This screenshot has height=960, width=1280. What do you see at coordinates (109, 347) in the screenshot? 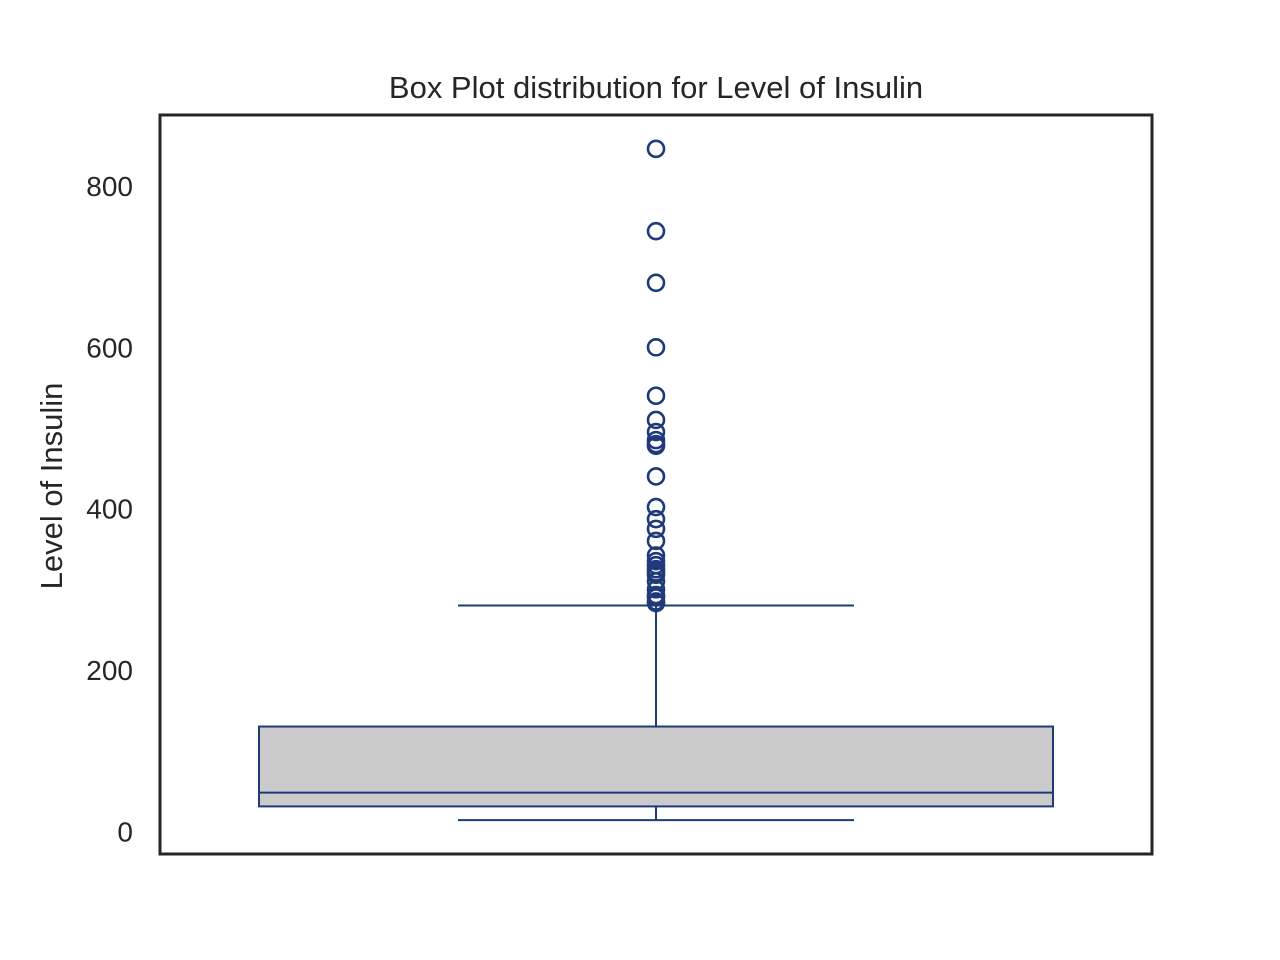
I see `y-tick-label: 600` at bounding box center [109, 347].